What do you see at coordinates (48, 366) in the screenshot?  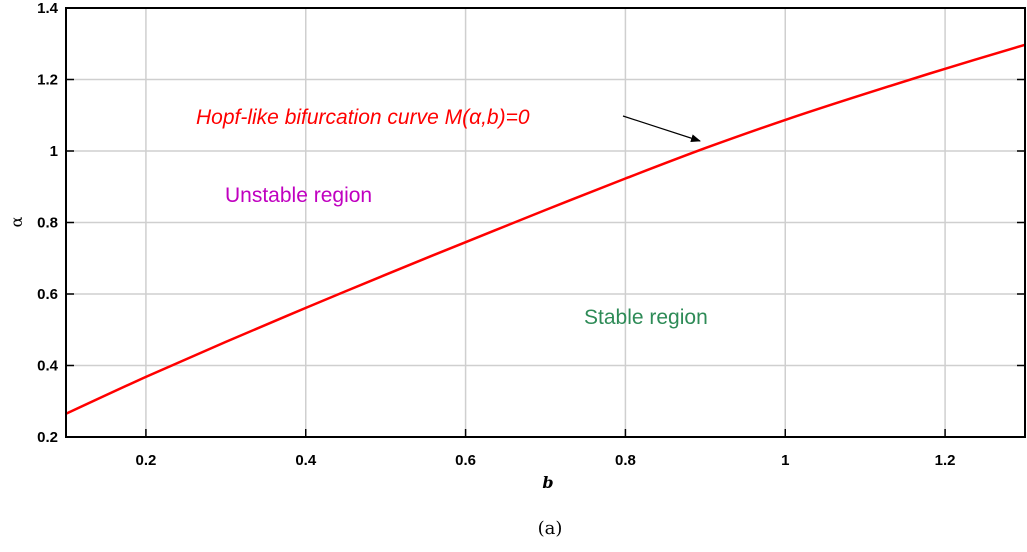 I see `y-tick-label: 0.4` at bounding box center [48, 366].